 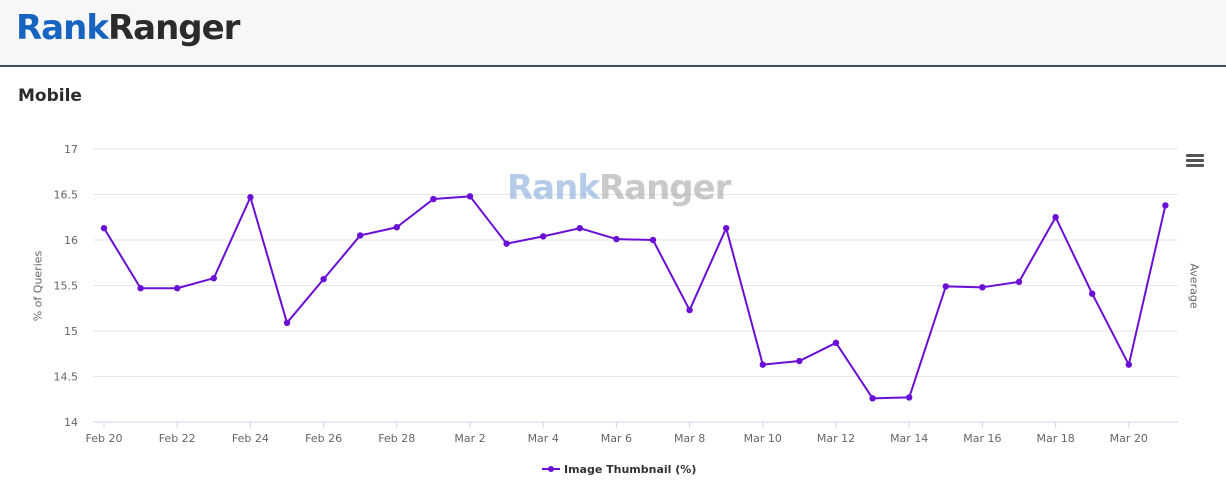 I want to click on watermark-ranger-text: Ranger, so click(x=664, y=188).